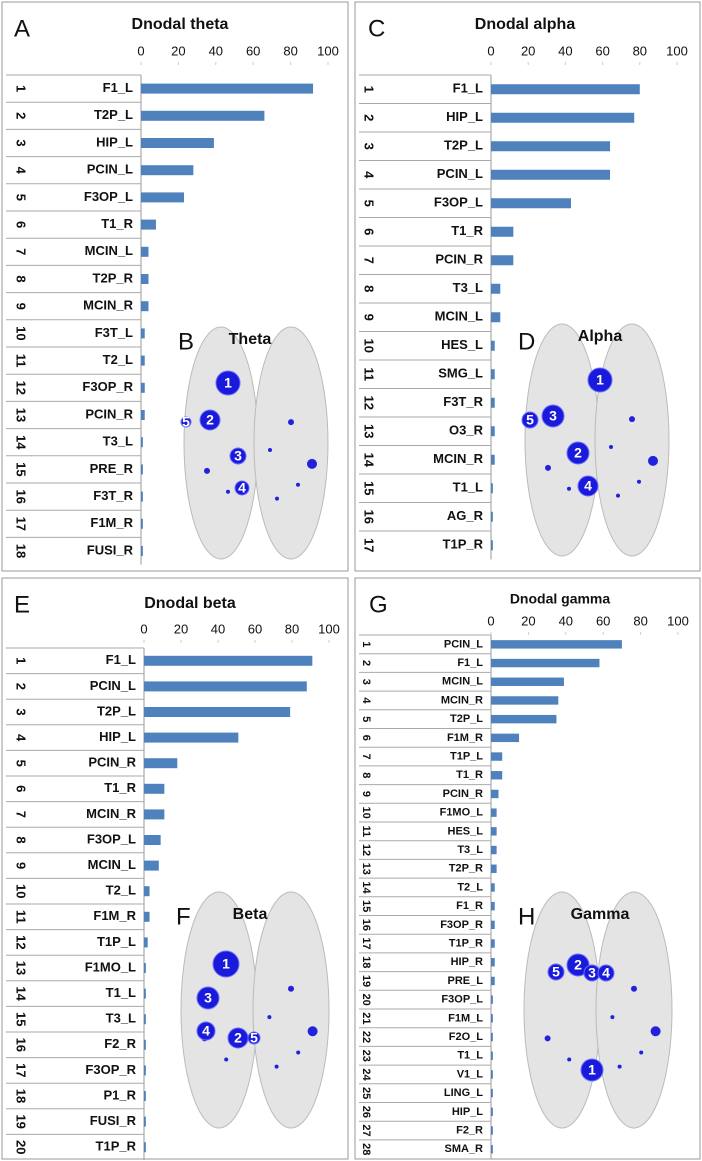 The image size is (702, 1161). What do you see at coordinates (21, 388) in the screenshot?
I see `rank-label: 12` at bounding box center [21, 388].